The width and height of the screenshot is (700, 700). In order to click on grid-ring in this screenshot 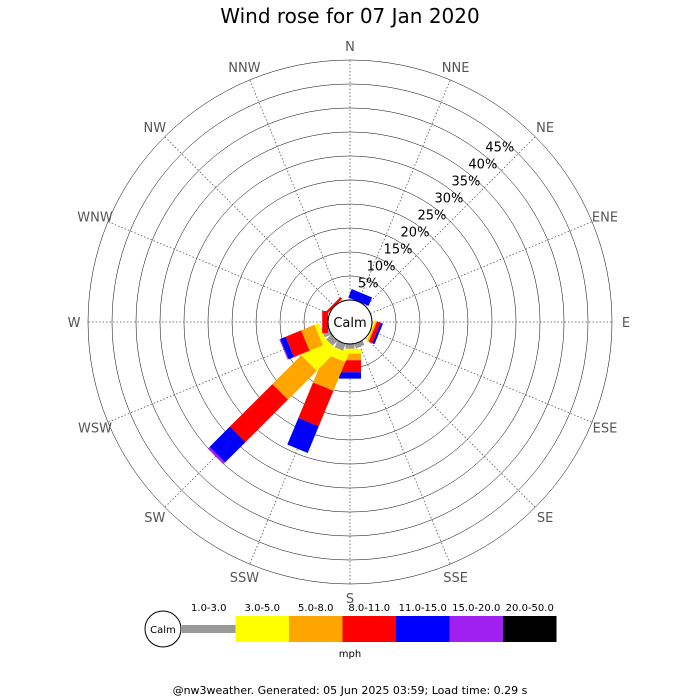, I will do `click(350, 322)`.